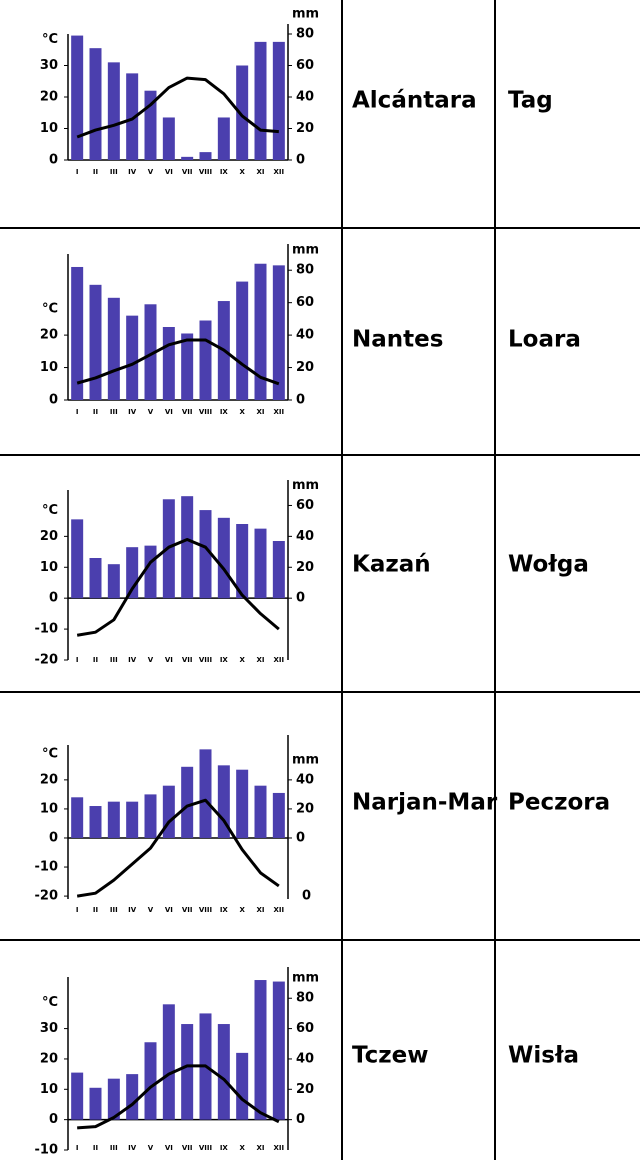 This screenshot has width=640, height=1160. Describe the element at coordinates (260, 1148) in the screenshot. I see `month-label: XI` at that location.